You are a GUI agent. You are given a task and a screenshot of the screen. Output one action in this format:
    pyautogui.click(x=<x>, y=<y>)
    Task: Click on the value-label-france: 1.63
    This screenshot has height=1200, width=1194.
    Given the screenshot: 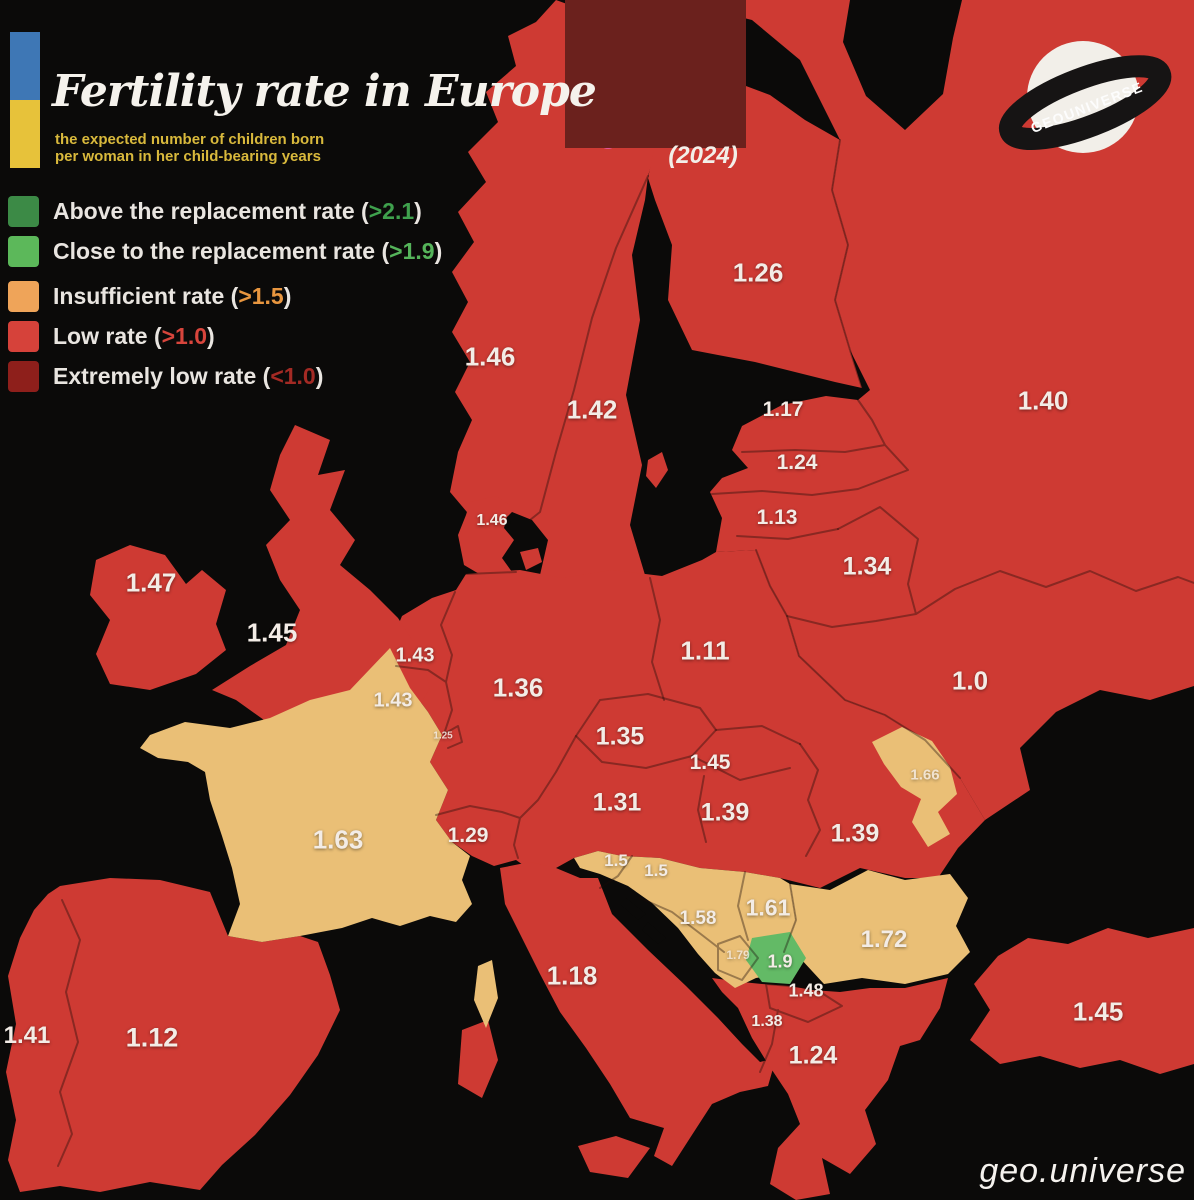 What is the action you would take?
    pyautogui.click(x=338, y=839)
    